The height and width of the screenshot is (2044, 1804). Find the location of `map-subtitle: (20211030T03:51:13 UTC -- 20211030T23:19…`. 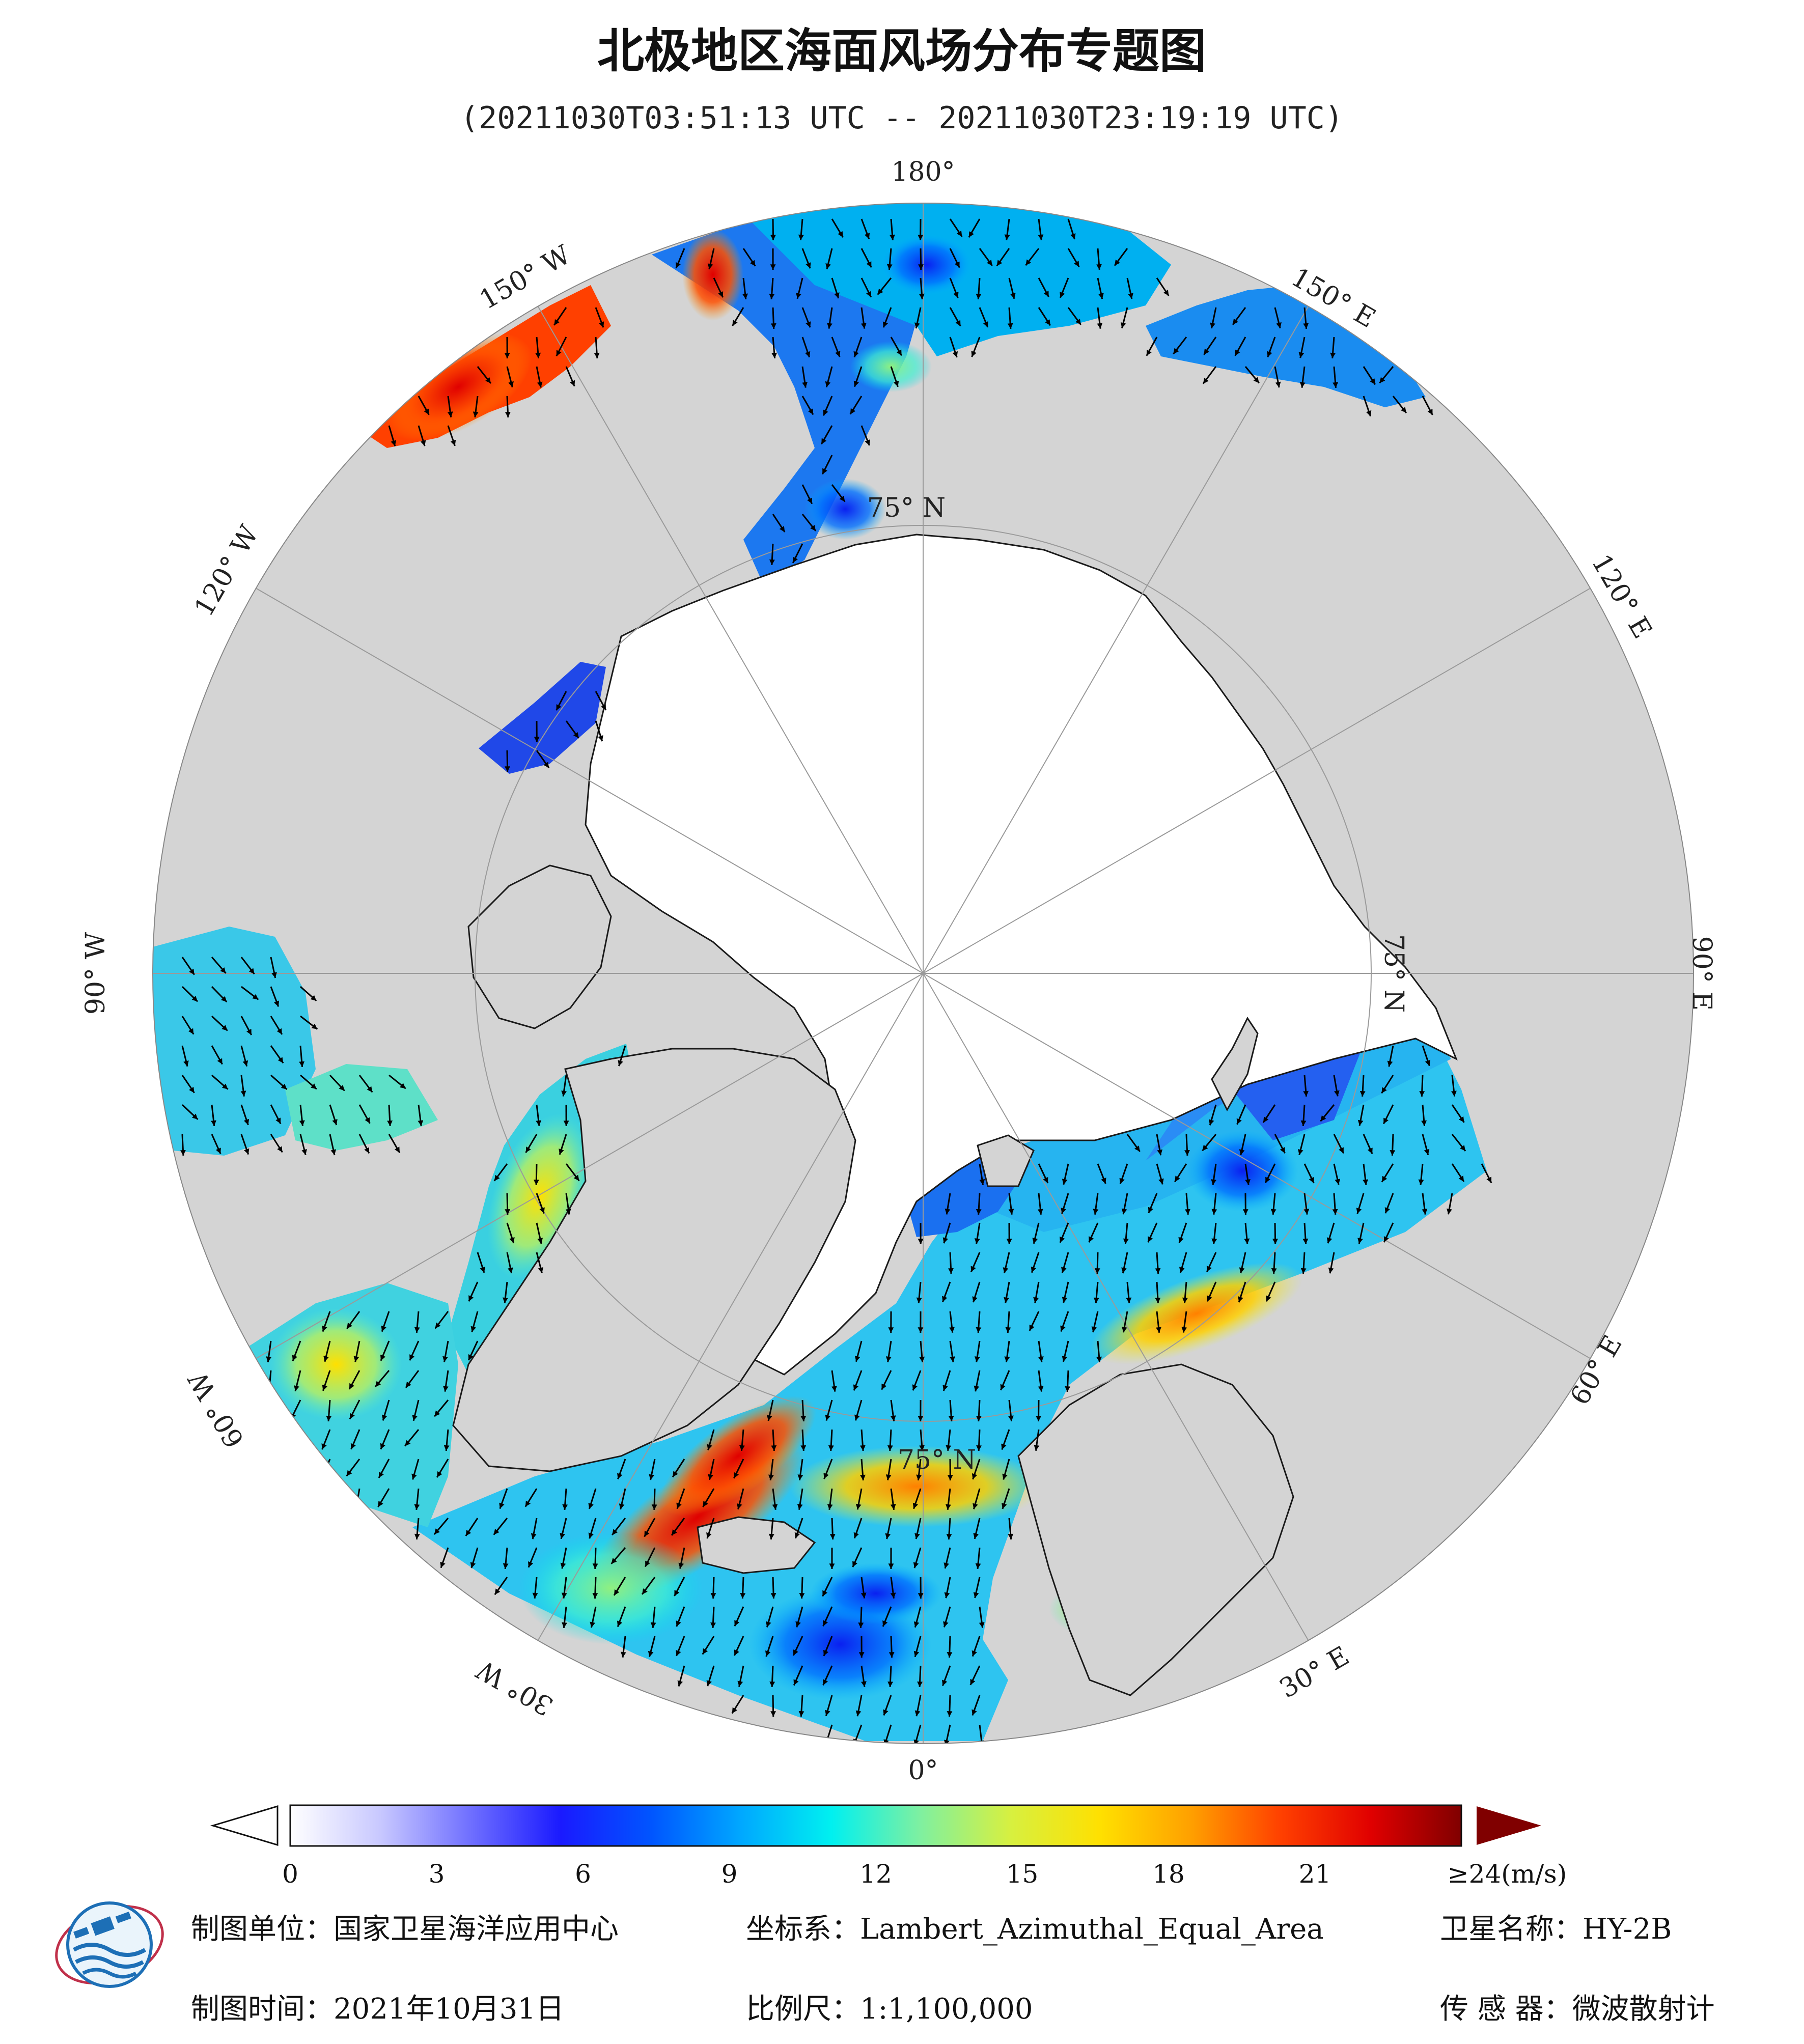

map-subtitle: (20211030T03:51:13 UTC -- 20211030T23:19… is located at coordinates (901, 118).